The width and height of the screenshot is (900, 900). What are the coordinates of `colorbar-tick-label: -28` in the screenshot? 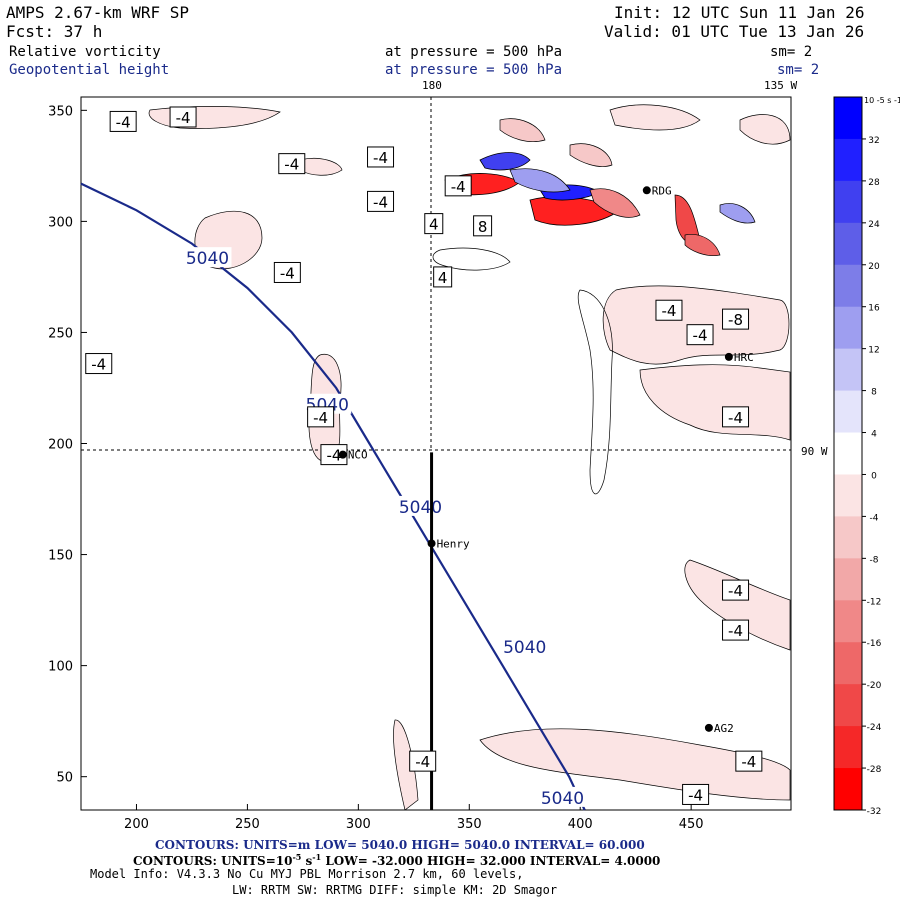 It's located at (874, 770).